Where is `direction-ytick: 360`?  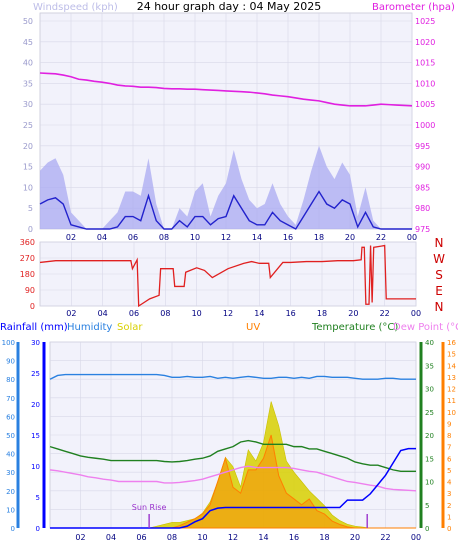
direction-ytick: 360 is located at coordinates (27, 242).